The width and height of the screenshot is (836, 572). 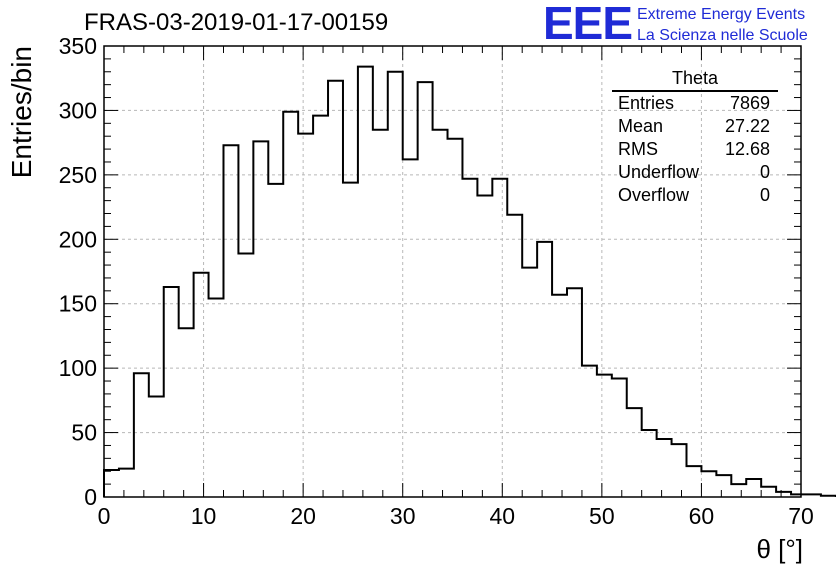 What do you see at coordinates (779, 549) in the screenshot?
I see `x-axis-label: θ [°]` at bounding box center [779, 549].